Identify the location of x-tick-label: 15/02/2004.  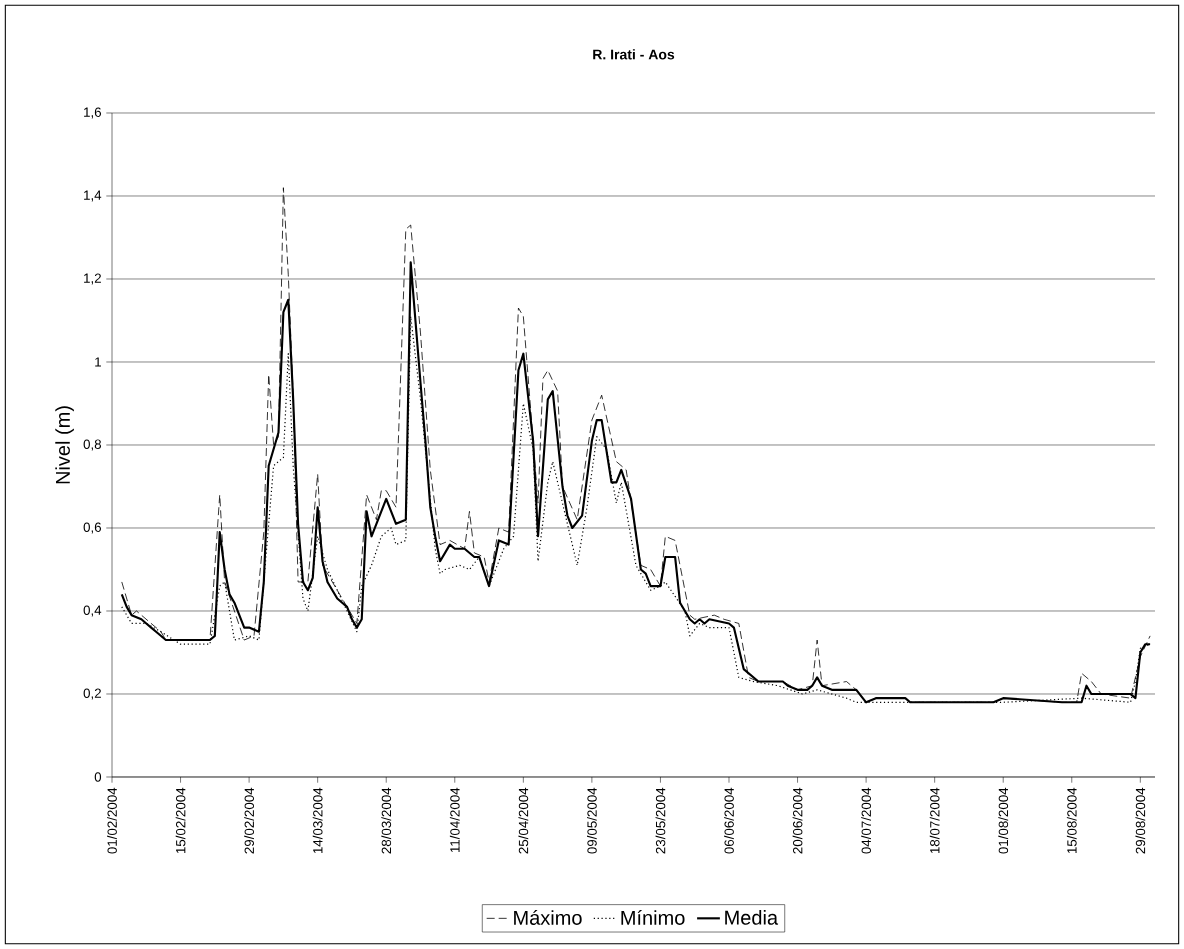
(180, 820).